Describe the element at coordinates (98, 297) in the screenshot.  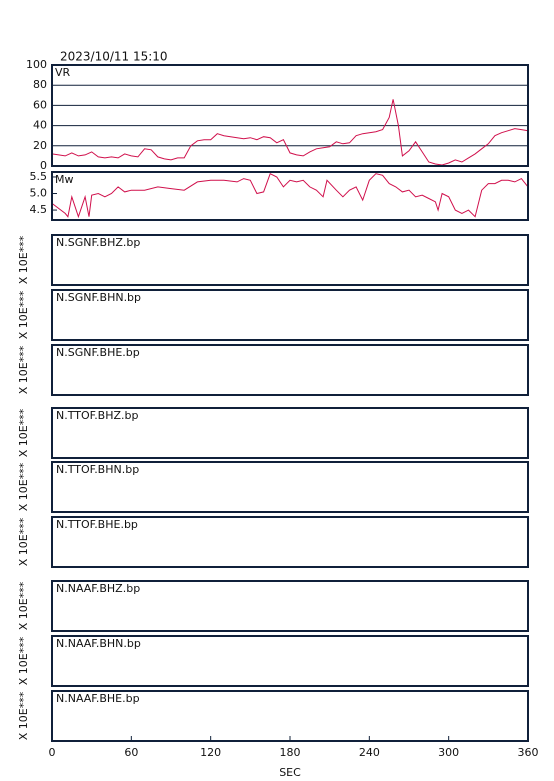
I see `station-label: N.SGNF.BHN.bp` at that location.